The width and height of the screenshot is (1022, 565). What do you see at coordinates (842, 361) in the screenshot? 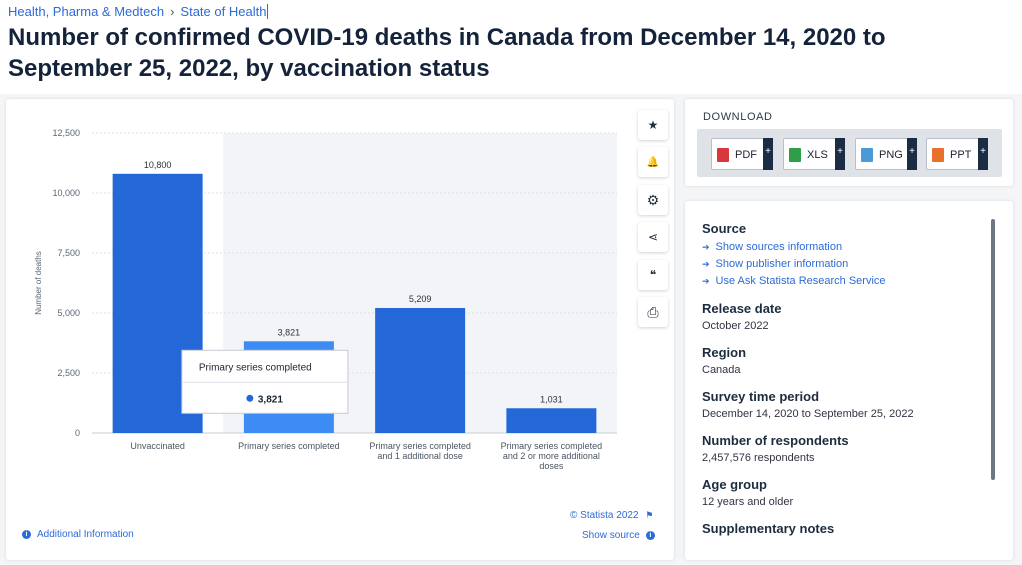
I see `region-section: Region Canada` at bounding box center [842, 361].